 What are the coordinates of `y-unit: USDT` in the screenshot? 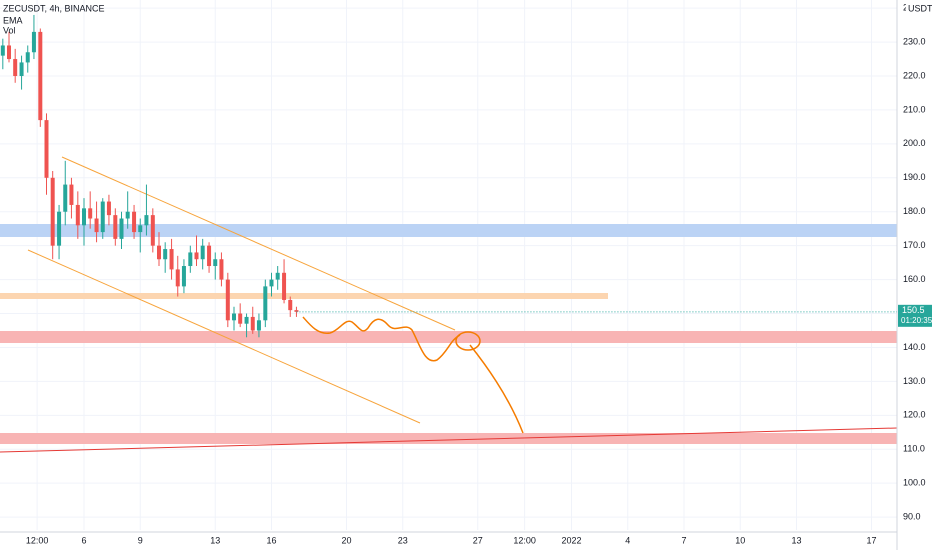 It's located at (920, 8).